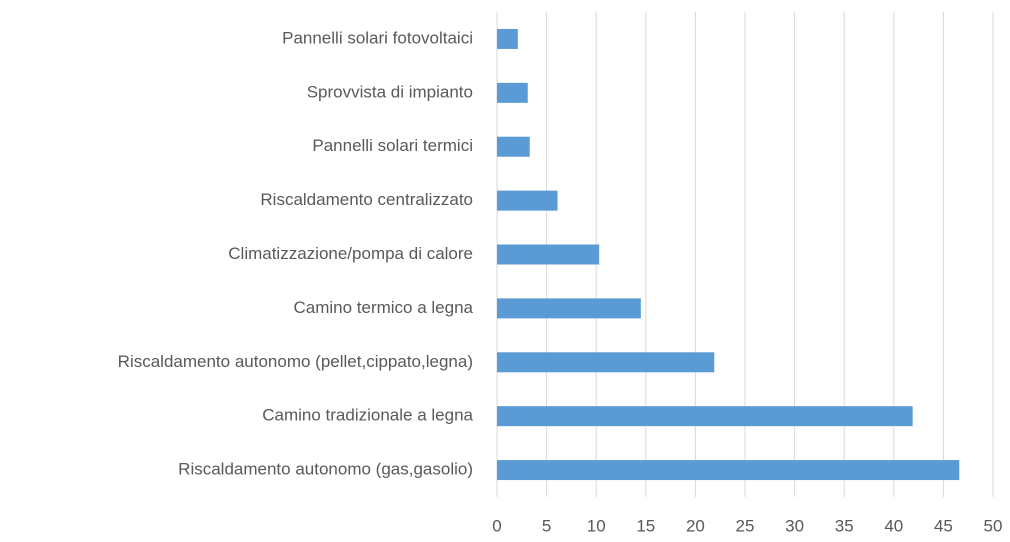 The height and width of the screenshot is (542, 1010). What do you see at coordinates (377, 37) in the screenshot?
I see `y-tick-label: Pannelli solari fotovoltaici` at bounding box center [377, 37].